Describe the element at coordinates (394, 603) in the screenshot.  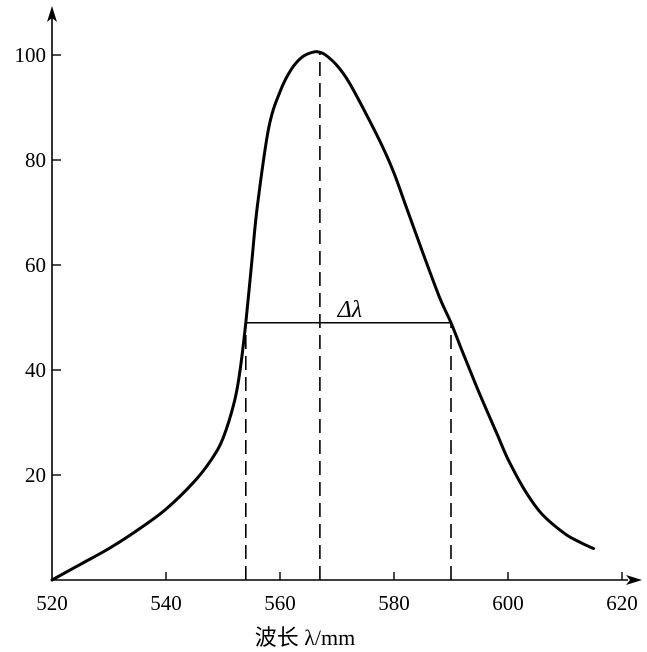
I see `x-tick-label: 580` at that location.